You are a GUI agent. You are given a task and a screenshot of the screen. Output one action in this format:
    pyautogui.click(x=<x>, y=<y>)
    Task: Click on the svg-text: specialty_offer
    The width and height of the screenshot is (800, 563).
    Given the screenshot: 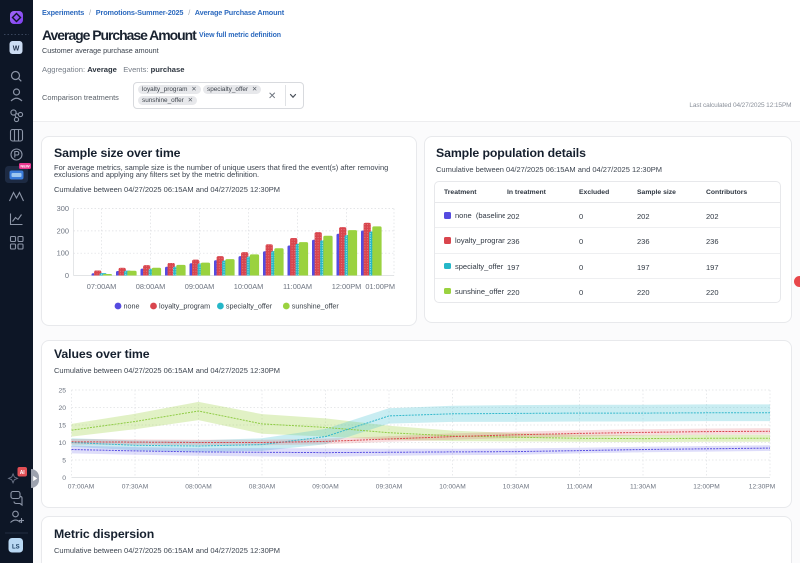 What is the action you would take?
    pyautogui.click(x=249, y=306)
    